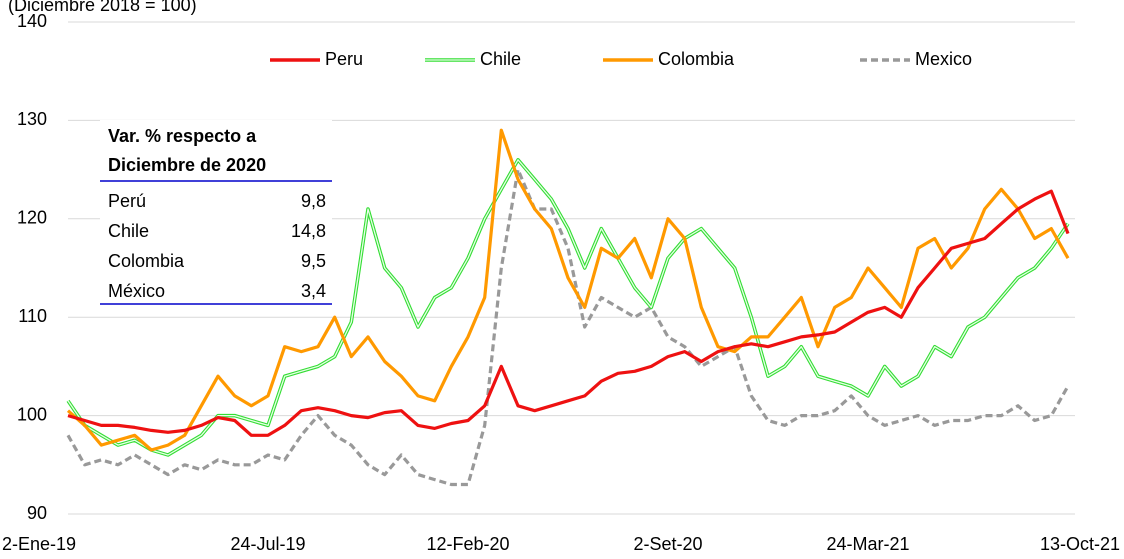 This screenshot has height=559, width=1124. I want to click on x-tick-label: 24-Jul-19, so click(267, 544).